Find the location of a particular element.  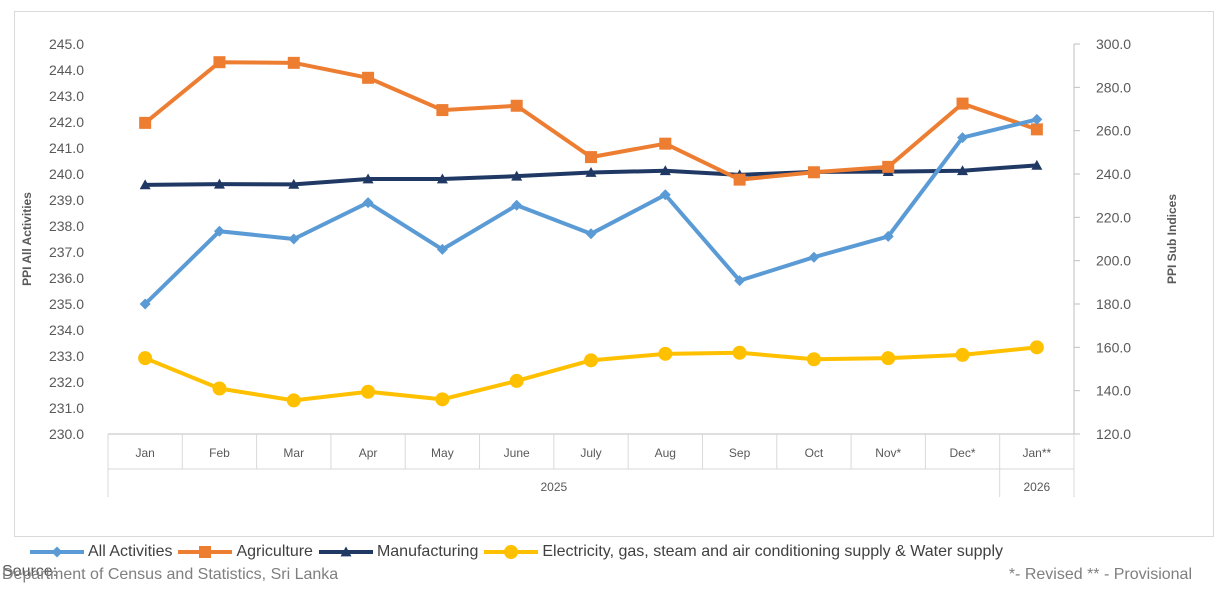

left-tick-label: 240.0 is located at coordinates (66, 174).